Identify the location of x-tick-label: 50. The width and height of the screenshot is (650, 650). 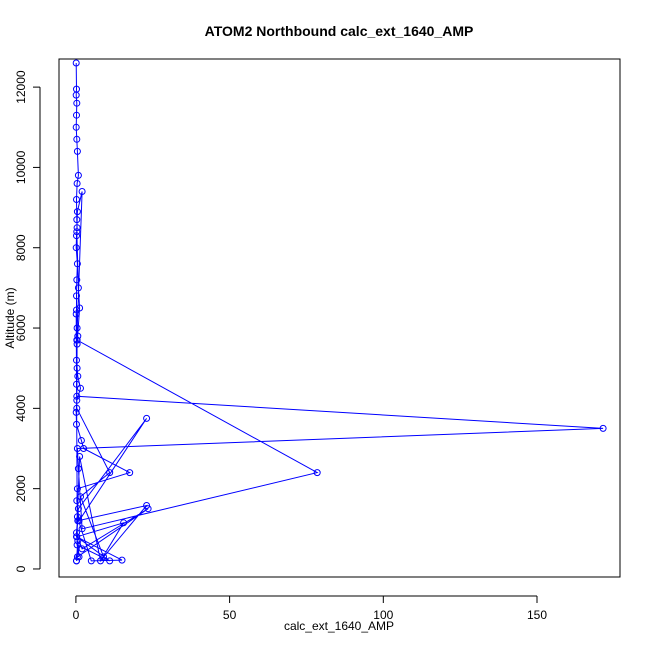
(230, 615).